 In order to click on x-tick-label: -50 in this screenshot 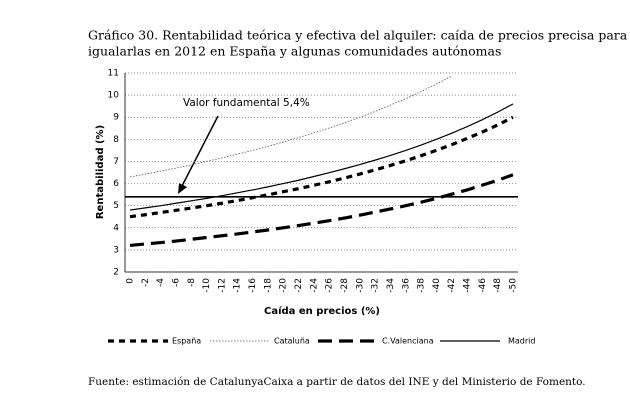, I will do `click(514, 285)`.